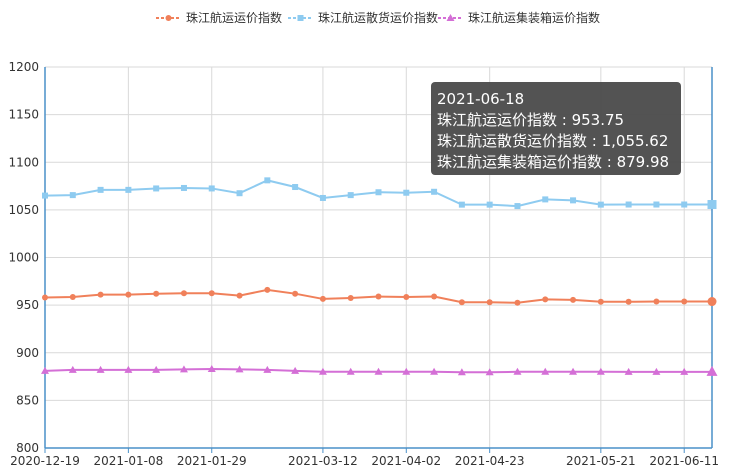  What do you see at coordinates (490, 461) in the screenshot?
I see `x-tick-label: 2021-04-23` at bounding box center [490, 461].